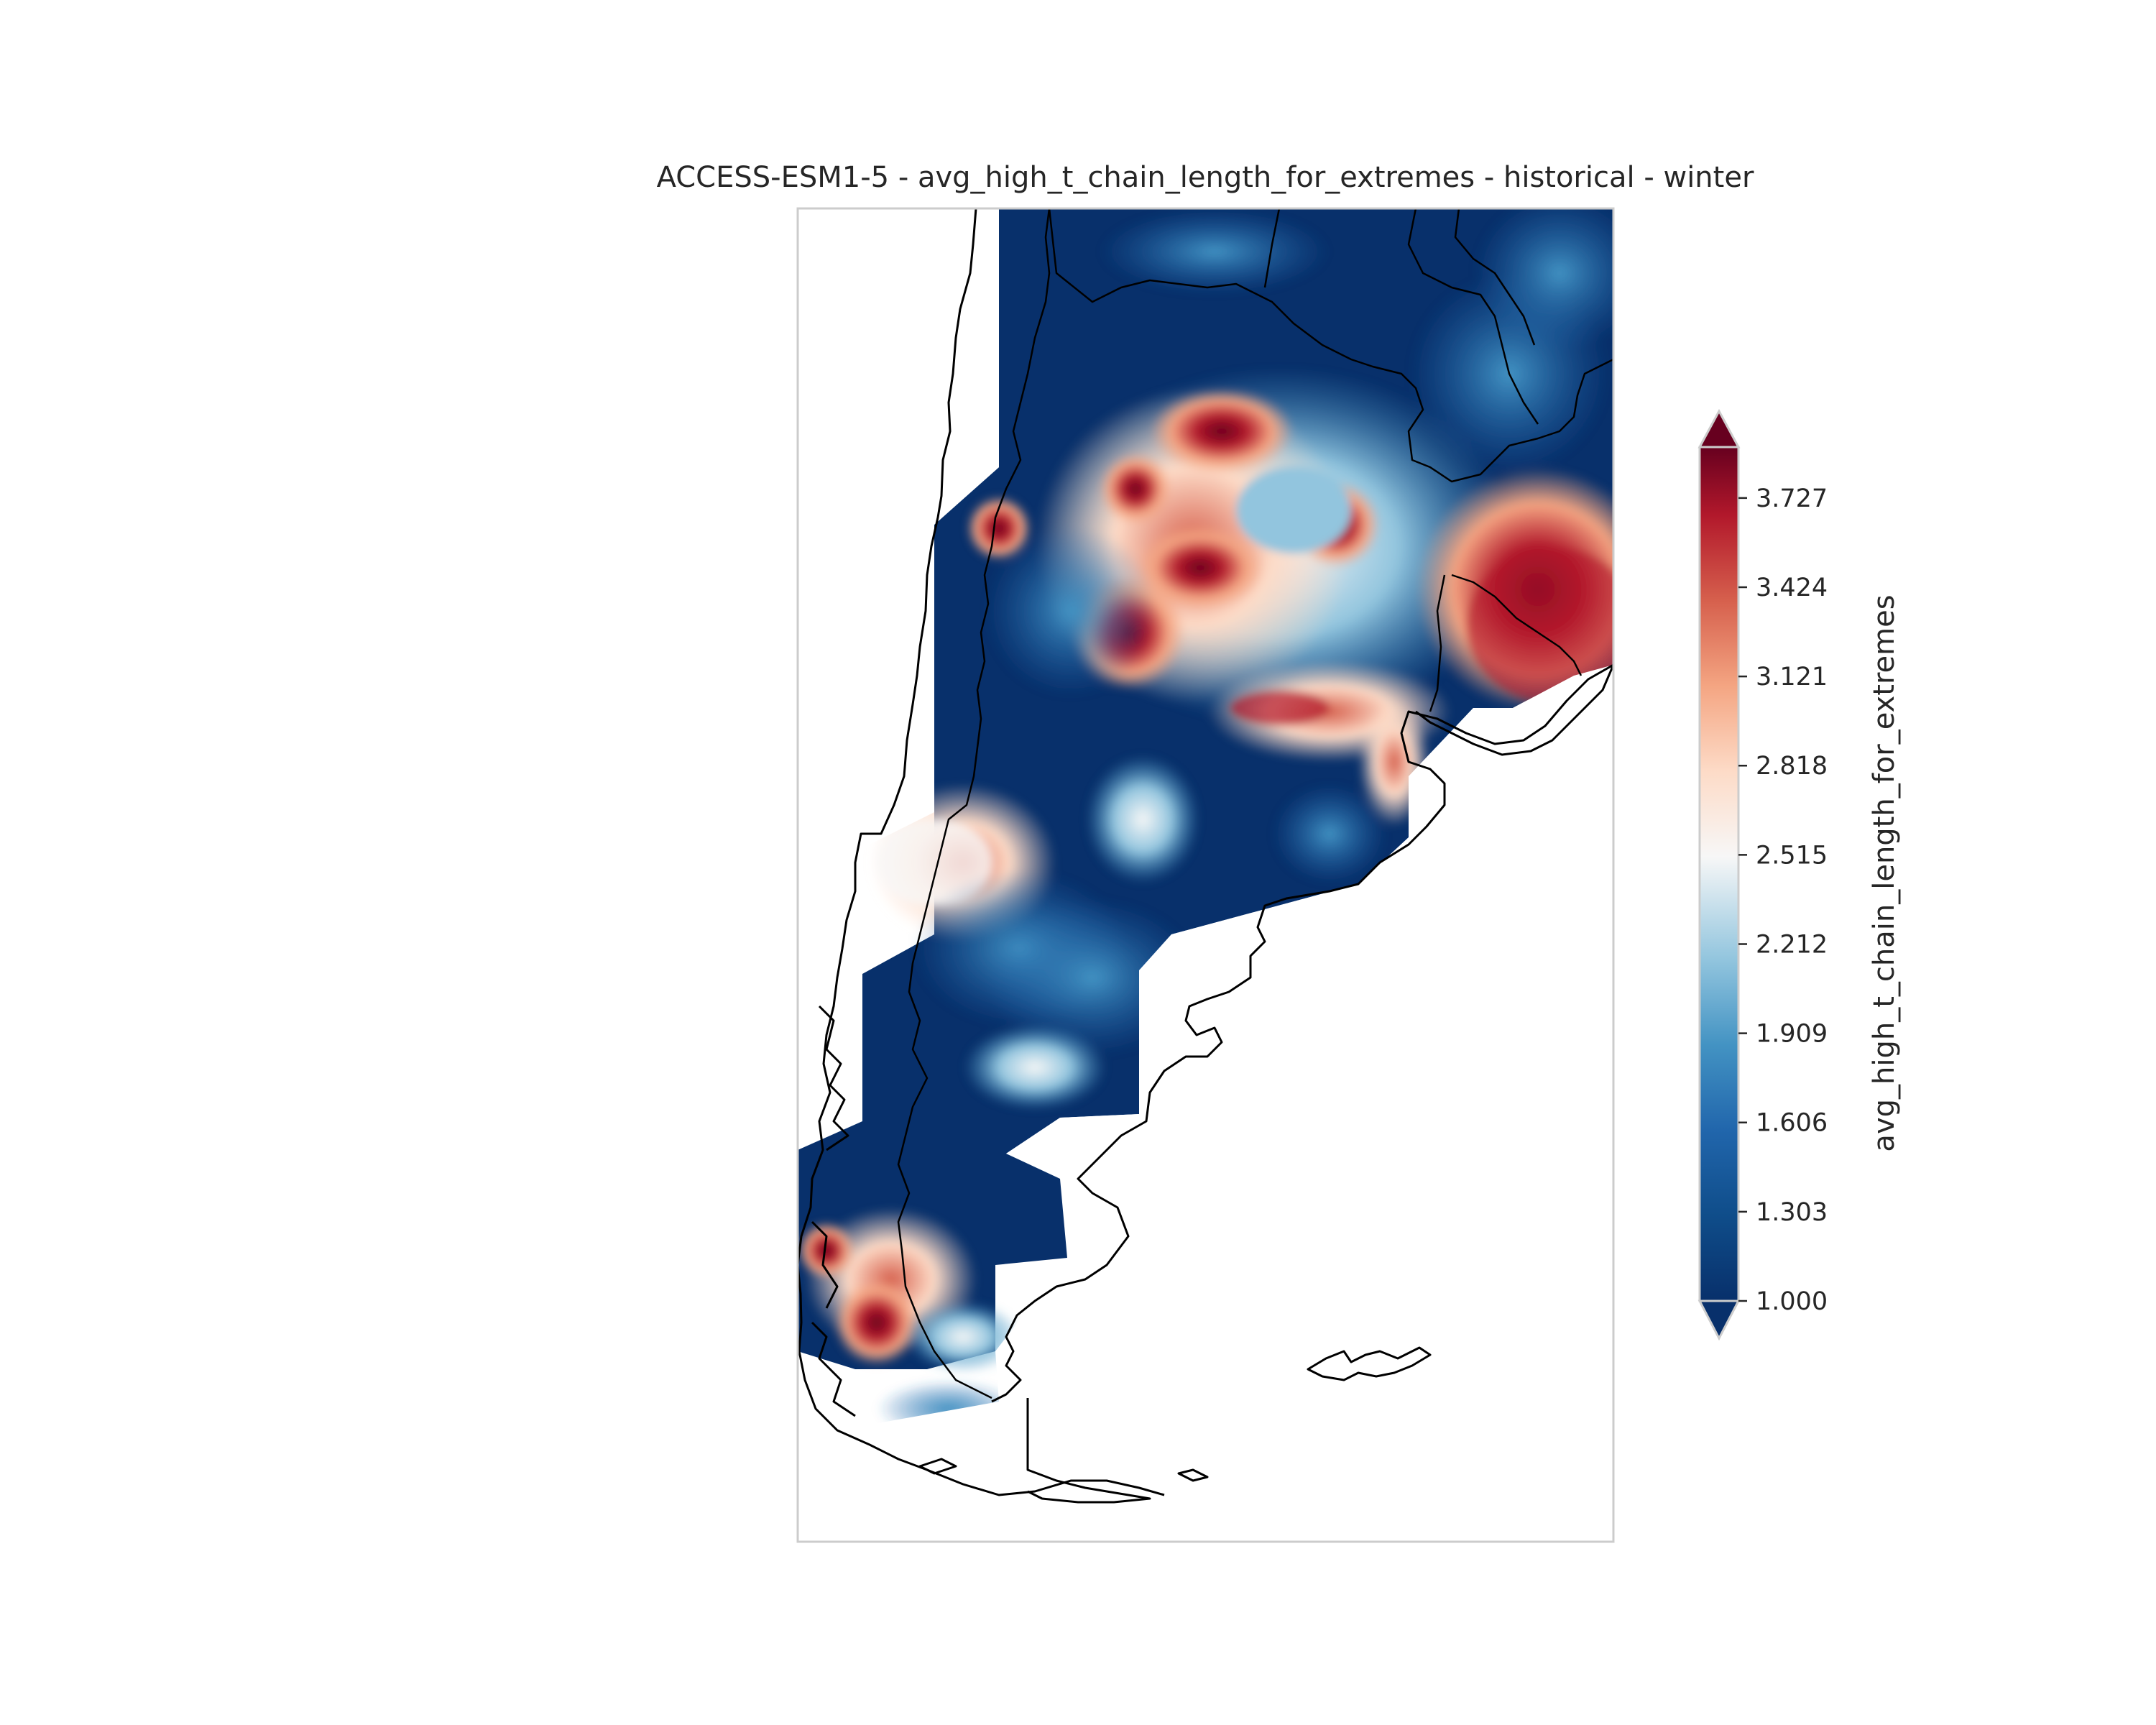 The width and height of the screenshot is (2156, 1725). Describe the element at coordinates (1088, 1451) in the screenshot. I see `tierra-del-fuego` at that location.